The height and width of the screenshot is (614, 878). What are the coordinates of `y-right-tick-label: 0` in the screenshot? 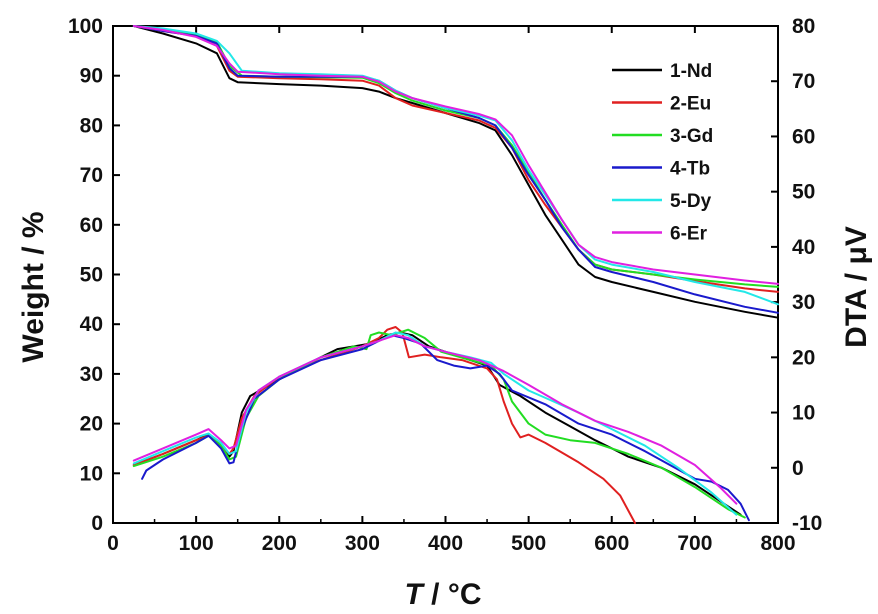 It's located at (798, 468).